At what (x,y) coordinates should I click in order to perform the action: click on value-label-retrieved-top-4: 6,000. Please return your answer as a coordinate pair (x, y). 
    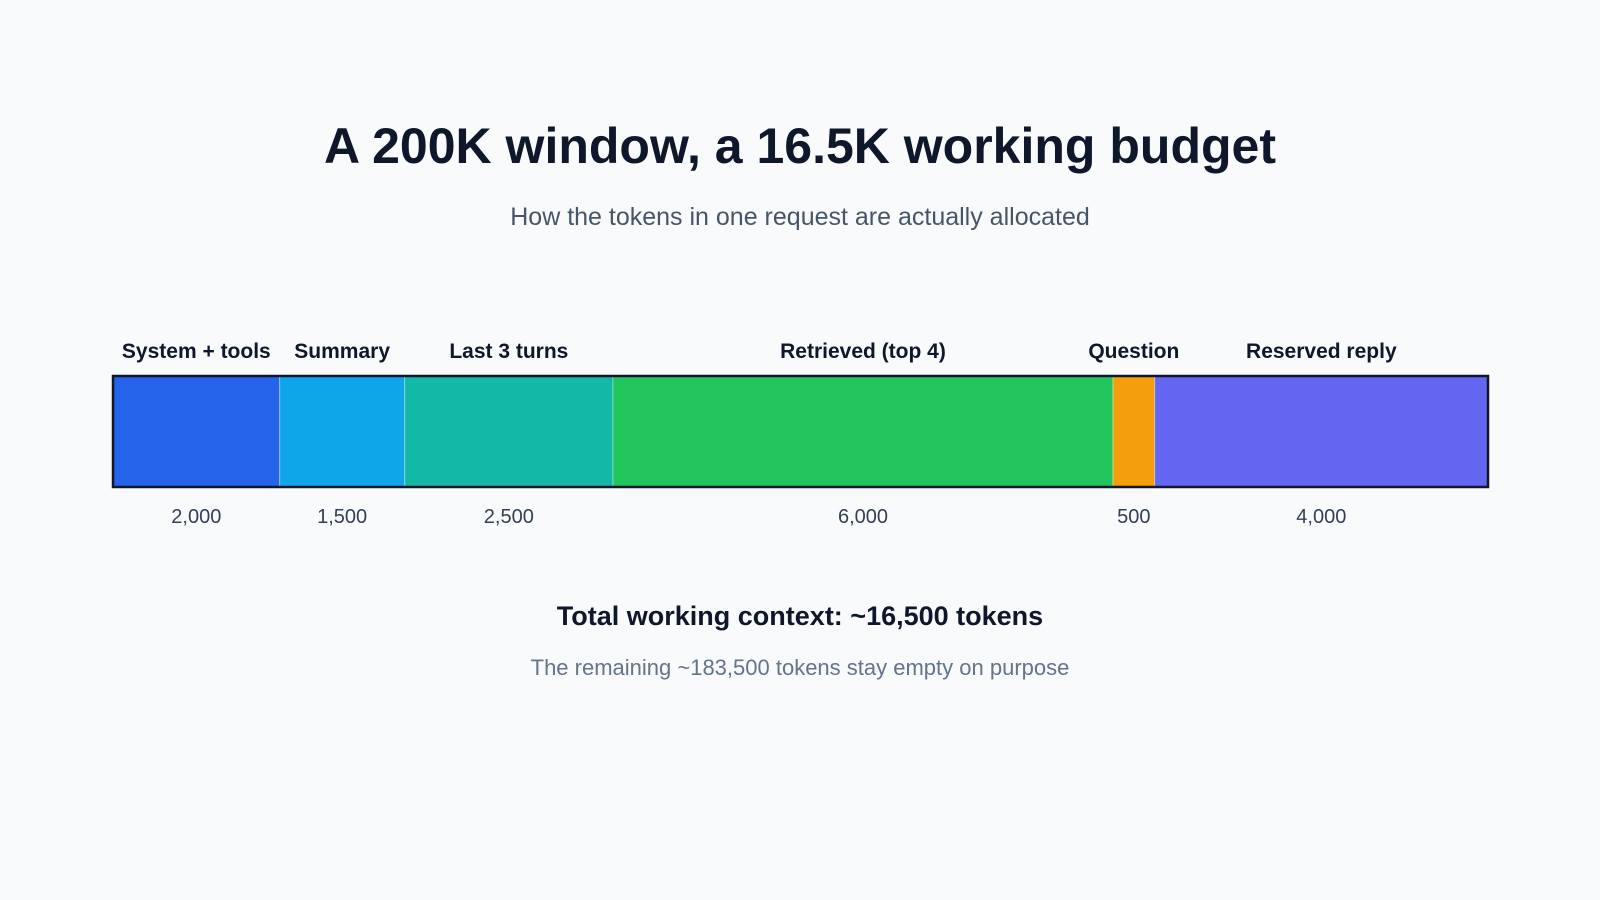
    Looking at the image, I should click on (863, 517).